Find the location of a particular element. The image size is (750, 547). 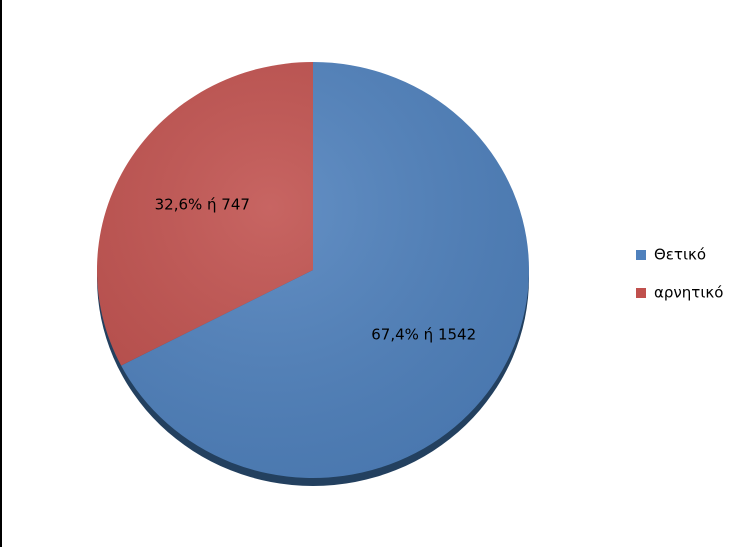

data-label: 67,4% ή 1542 is located at coordinates (423, 334).